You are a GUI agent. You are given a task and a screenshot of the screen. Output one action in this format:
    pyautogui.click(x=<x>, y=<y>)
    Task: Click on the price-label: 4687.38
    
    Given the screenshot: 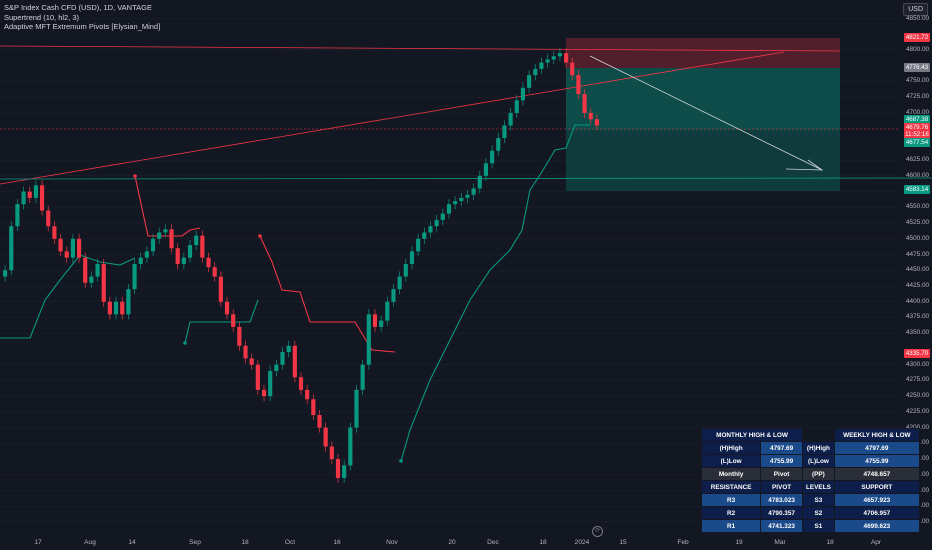 What is the action you would take?
    pyautogui.click(x=917, y=119)
    